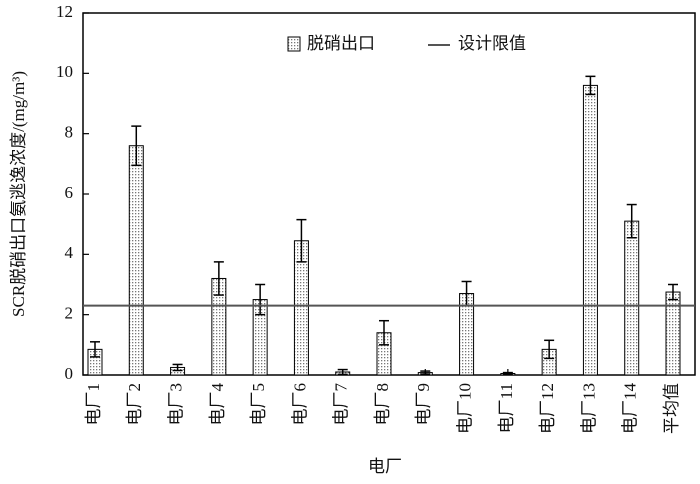 This screenshot has height=484, width=700. I want to click on x-tick-label: 电厂5, so click(258, 404).